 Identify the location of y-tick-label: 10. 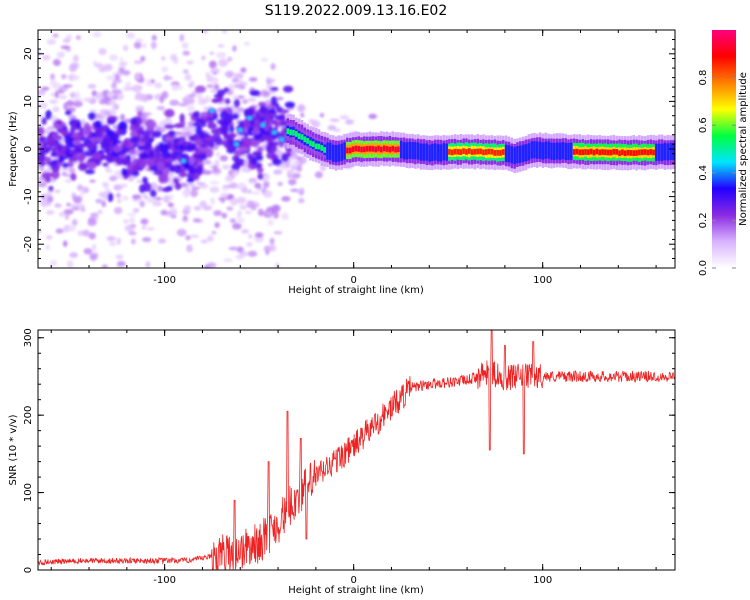
(28, 101).